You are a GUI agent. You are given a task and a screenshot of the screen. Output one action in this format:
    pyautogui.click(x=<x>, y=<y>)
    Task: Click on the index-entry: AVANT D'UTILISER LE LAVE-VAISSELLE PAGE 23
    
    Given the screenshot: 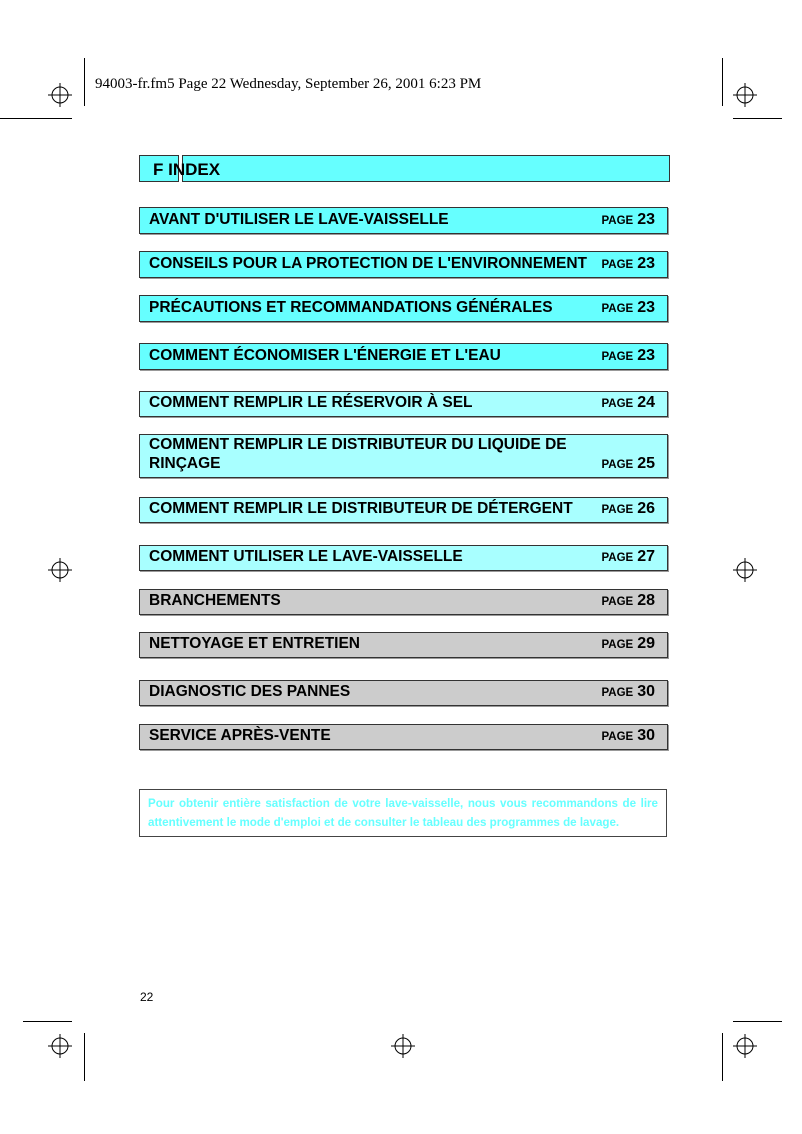 What is the action you would take?
    pyautogui.click(x=403, y=220)
    